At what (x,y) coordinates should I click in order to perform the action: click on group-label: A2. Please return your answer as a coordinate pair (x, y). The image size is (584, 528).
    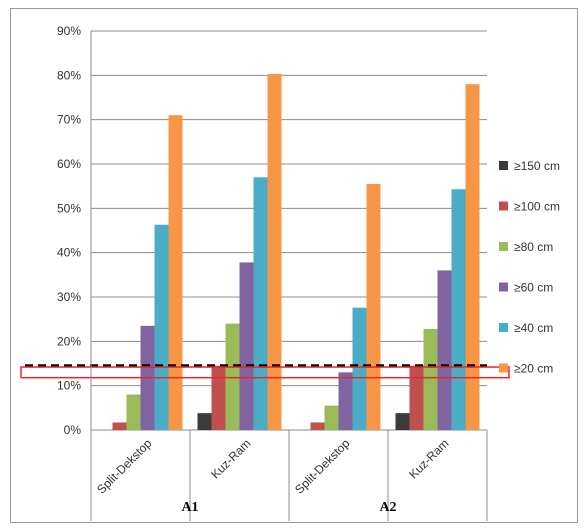
    Looking at the image, I should click on (387, 507).